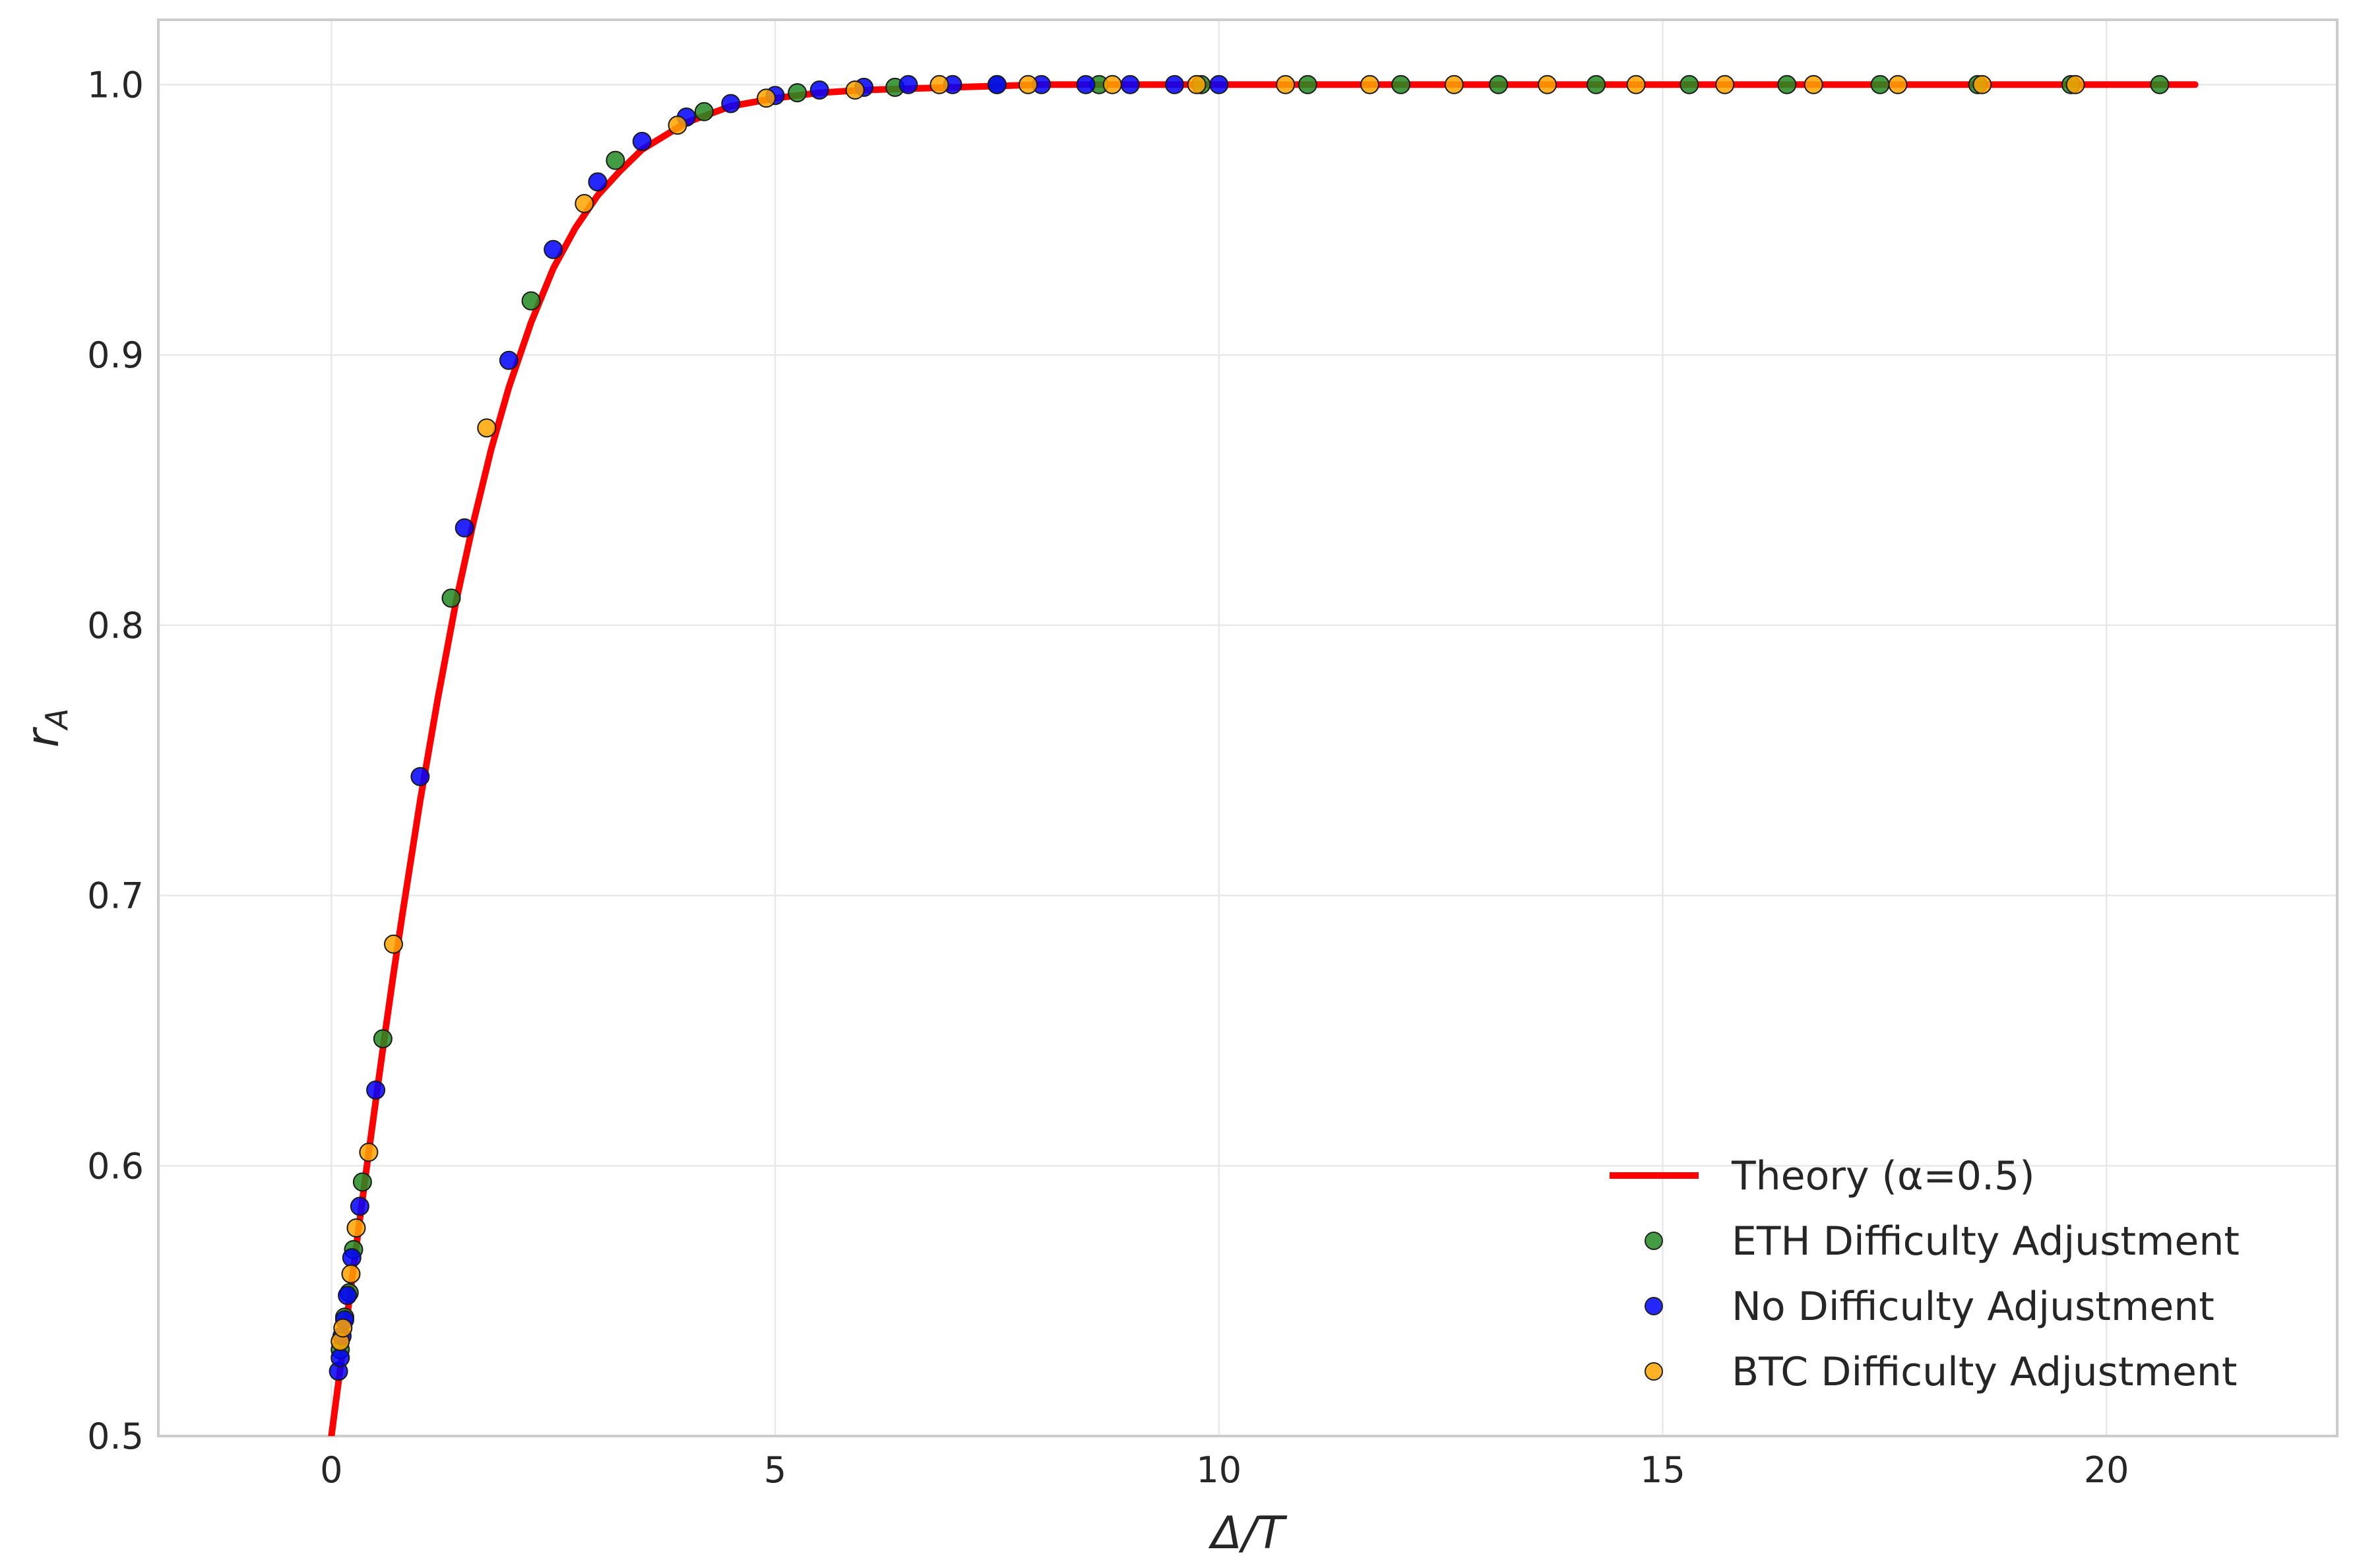 This screenshot has height=1568, width=2355. What do you see at coordinates (116, 355) in the screenshot?
I see `y-tick-label: 0.9` at bounding box center [116, 355].